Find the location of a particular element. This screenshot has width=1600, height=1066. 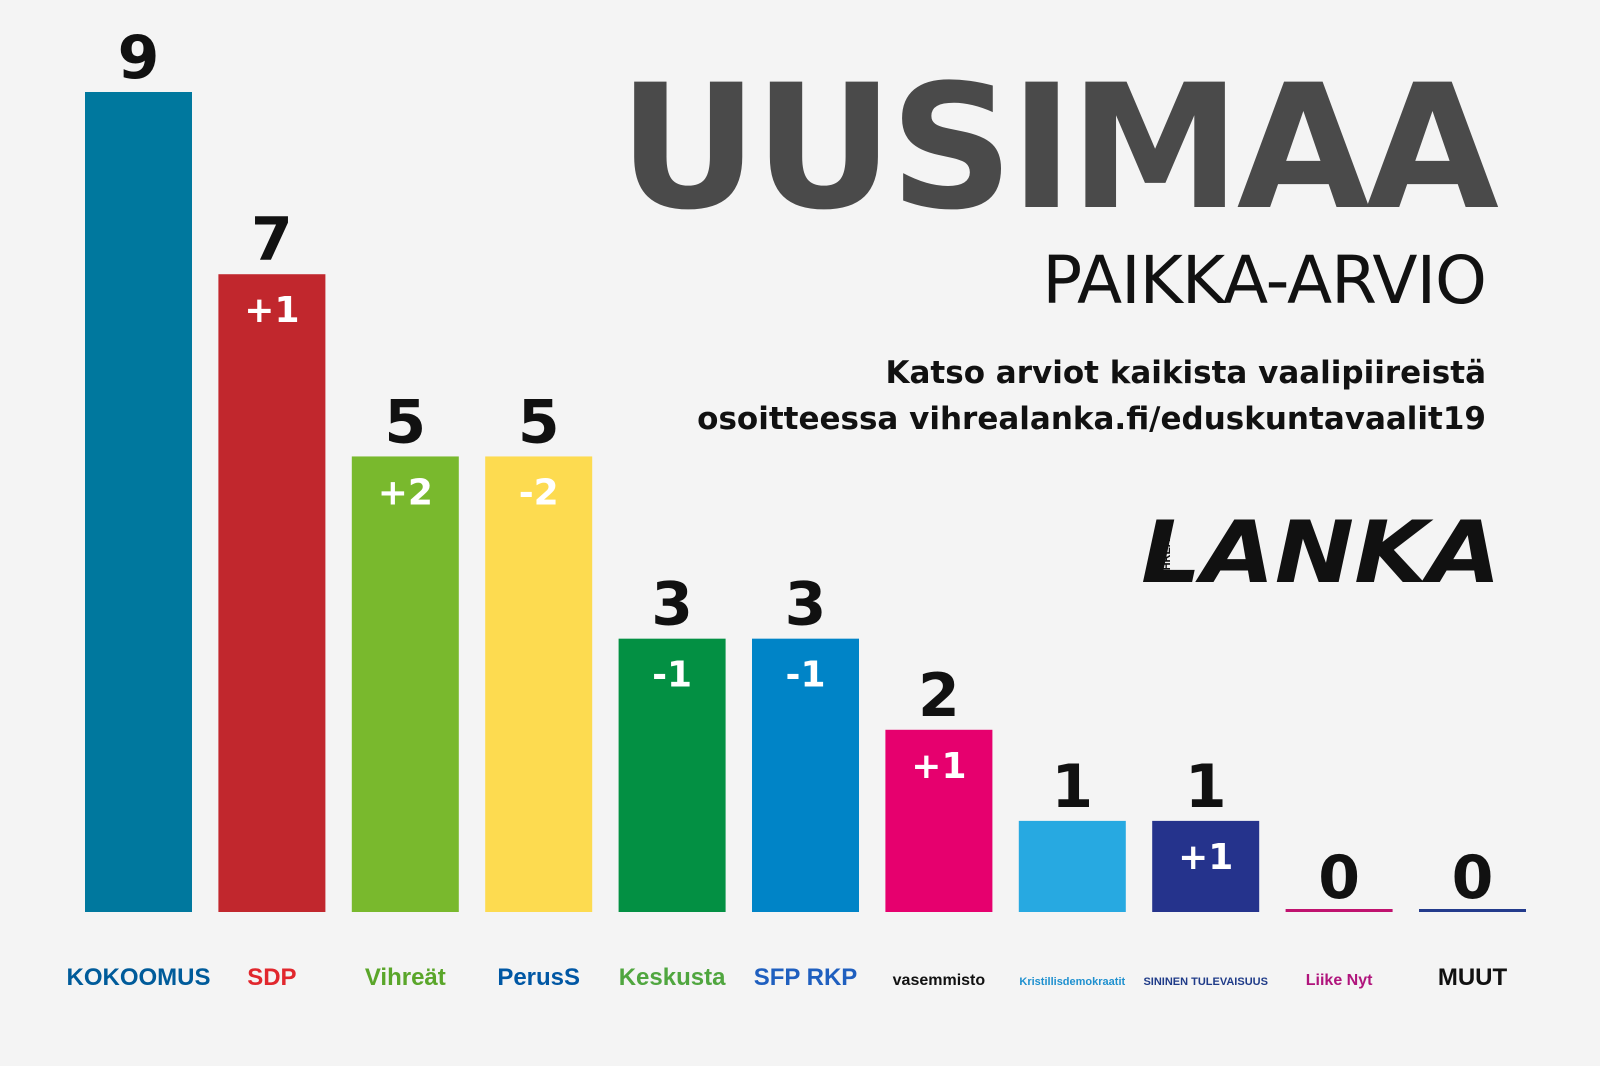

category-label-8: SININEN TULEVAISUUS is located at coordinates (1205, 982).